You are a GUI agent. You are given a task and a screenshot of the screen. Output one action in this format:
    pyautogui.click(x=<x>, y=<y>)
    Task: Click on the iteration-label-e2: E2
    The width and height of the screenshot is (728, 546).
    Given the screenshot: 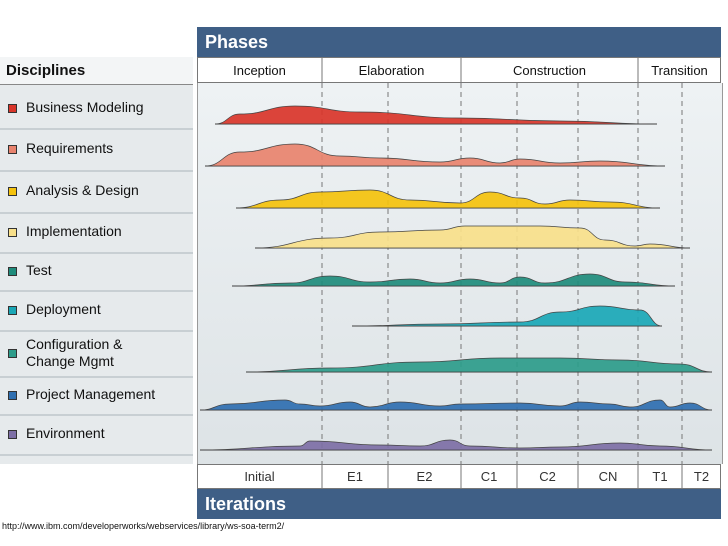 What is the action you would take?
    pyautogui.click(x=424, y=476)
    